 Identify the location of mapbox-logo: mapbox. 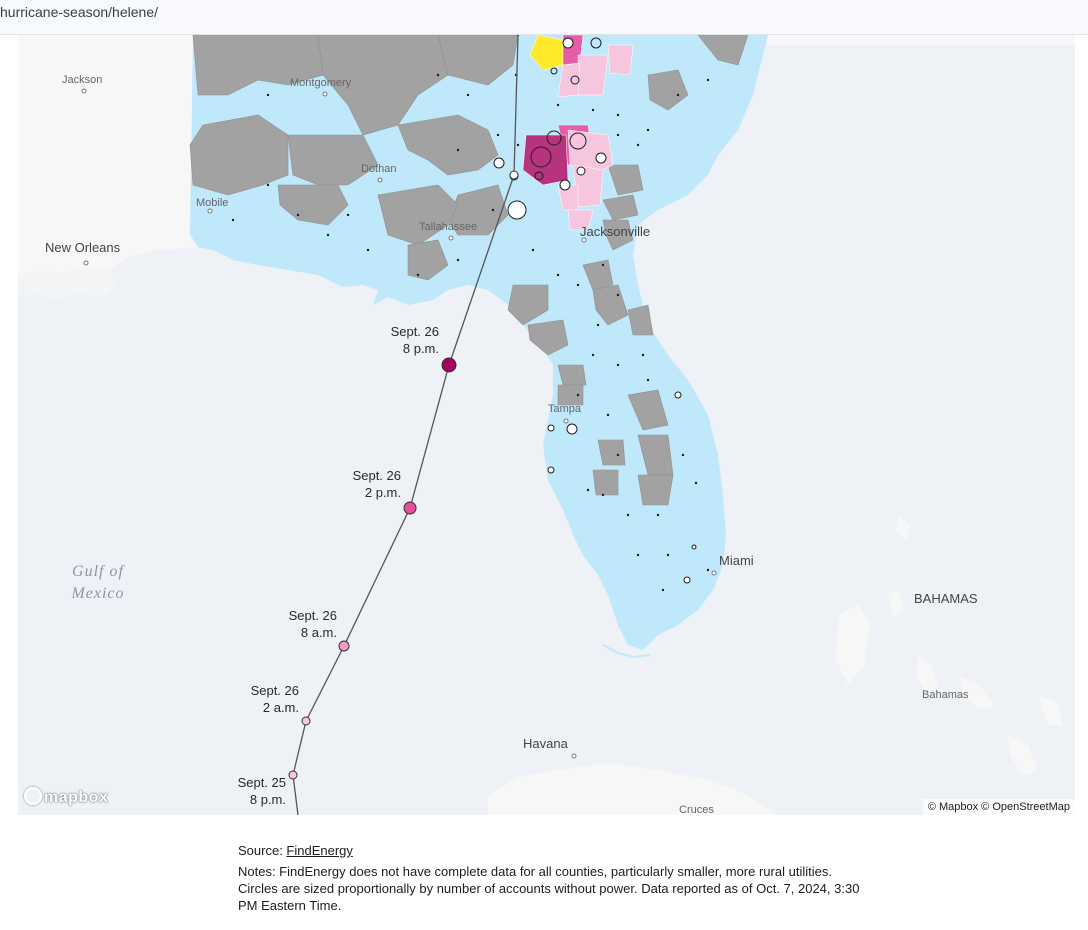
(66, 797).